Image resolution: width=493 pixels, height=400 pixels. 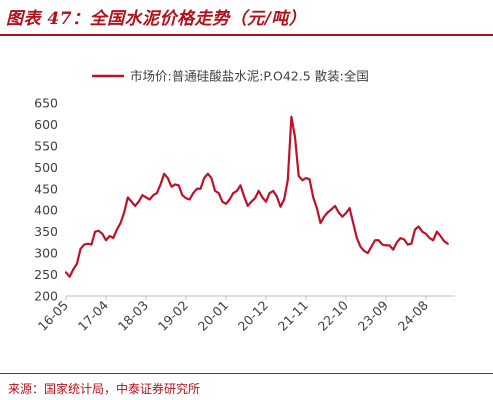 What do you see at coordinates (333, 315) in the screenshot?
I see `x-tick-label: 22-10` at bounding box center [333, 315].